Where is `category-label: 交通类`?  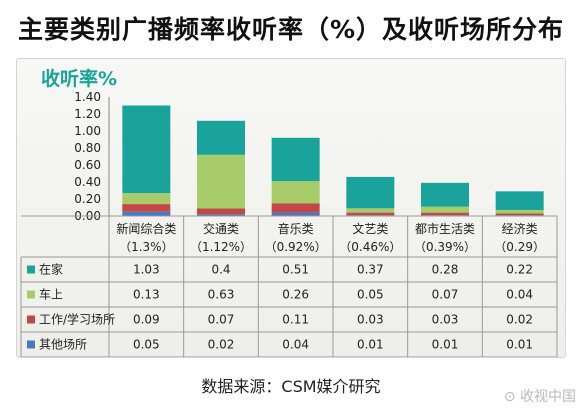 category-label: 交通类 is located at coordinates (221, 228).